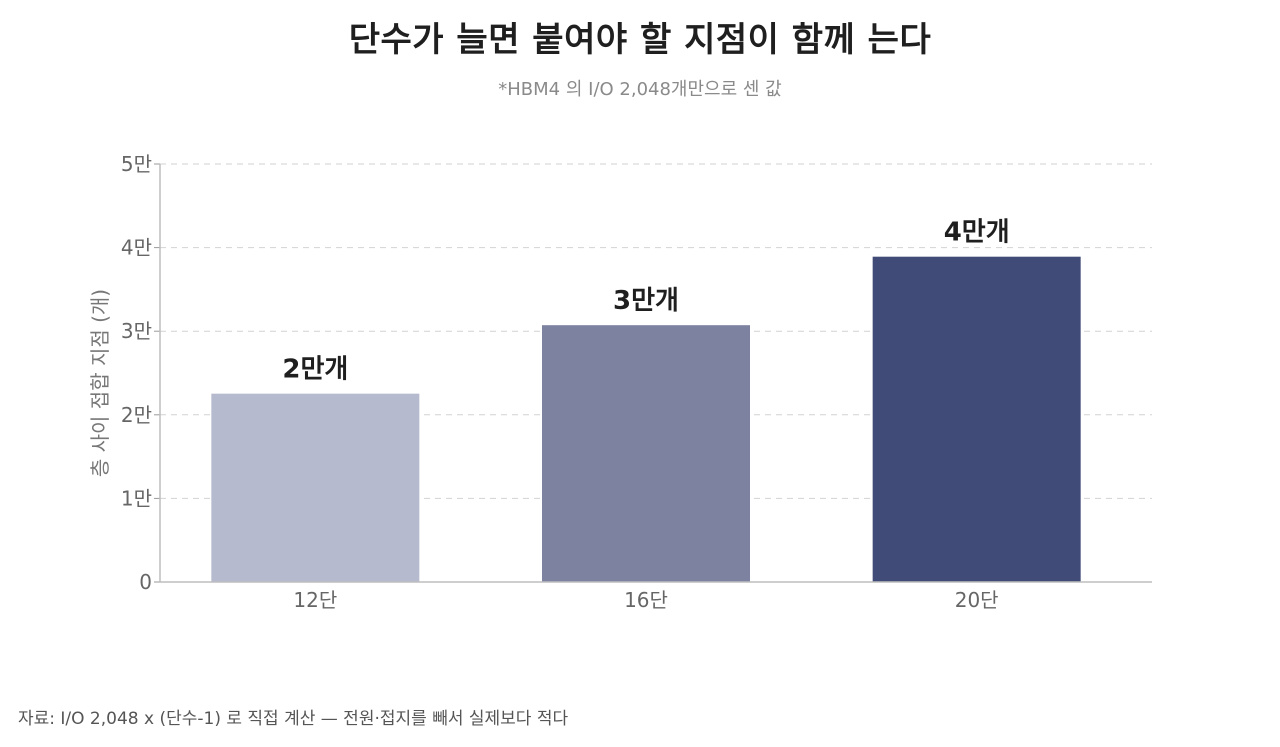  Describe the element at coordinates (640, 40) in the screenshot. I see `chart-title: 단수가 늘면 붙여야 할 지점이 함께 는다` at that location.